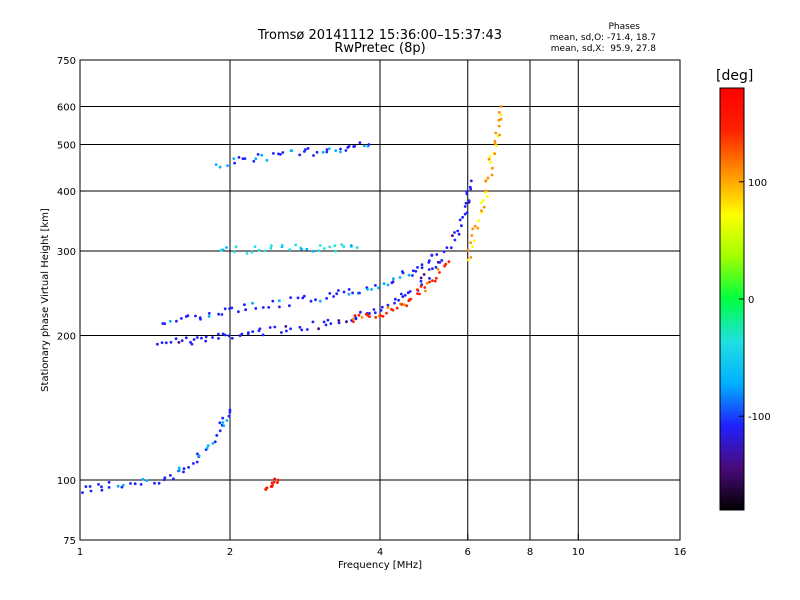 This screenshot has height=600, width=800. I want to click on x-axis: 1 2 4 6 8 10 16, so click(381, 546).